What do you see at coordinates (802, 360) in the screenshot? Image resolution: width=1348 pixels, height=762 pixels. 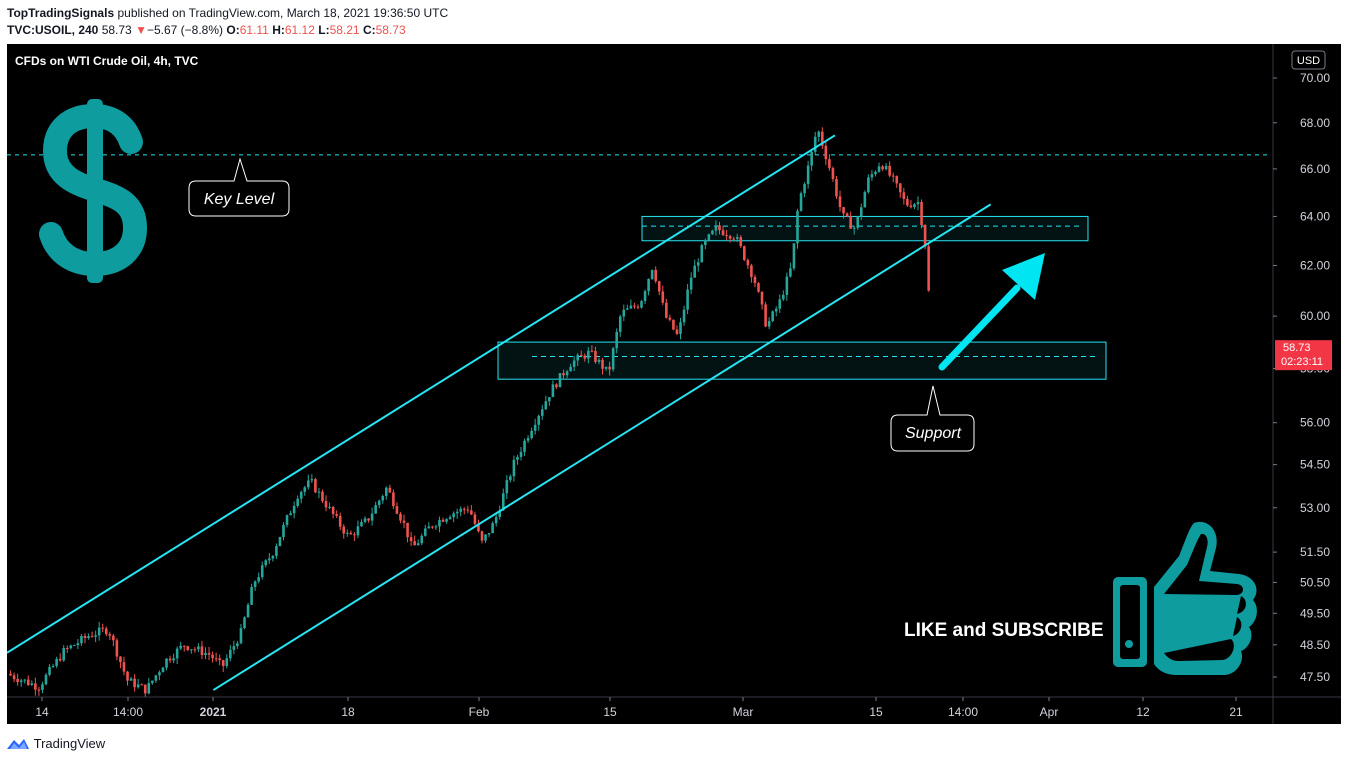 I see `support-zone` at bounding box center [802, 360].